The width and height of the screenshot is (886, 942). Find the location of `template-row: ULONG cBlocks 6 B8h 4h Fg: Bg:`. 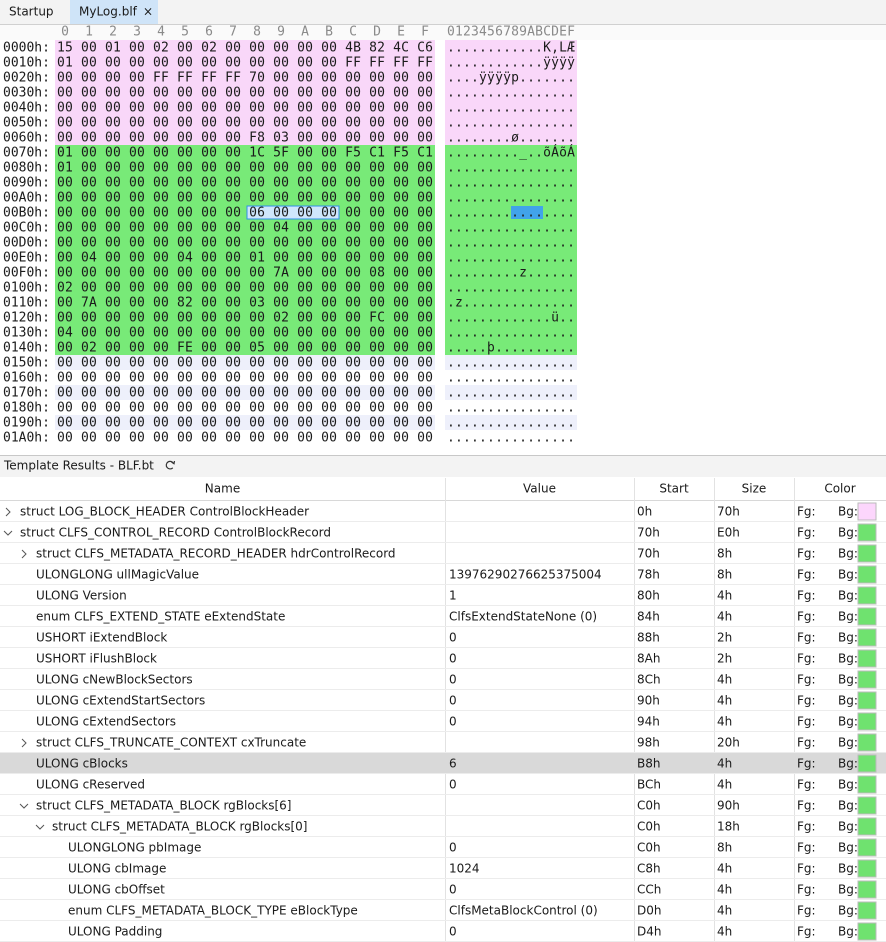

template-row: ULONG cBlocks 6 B8h 4h Fg: Bg: is located at coordinates (443, 763).